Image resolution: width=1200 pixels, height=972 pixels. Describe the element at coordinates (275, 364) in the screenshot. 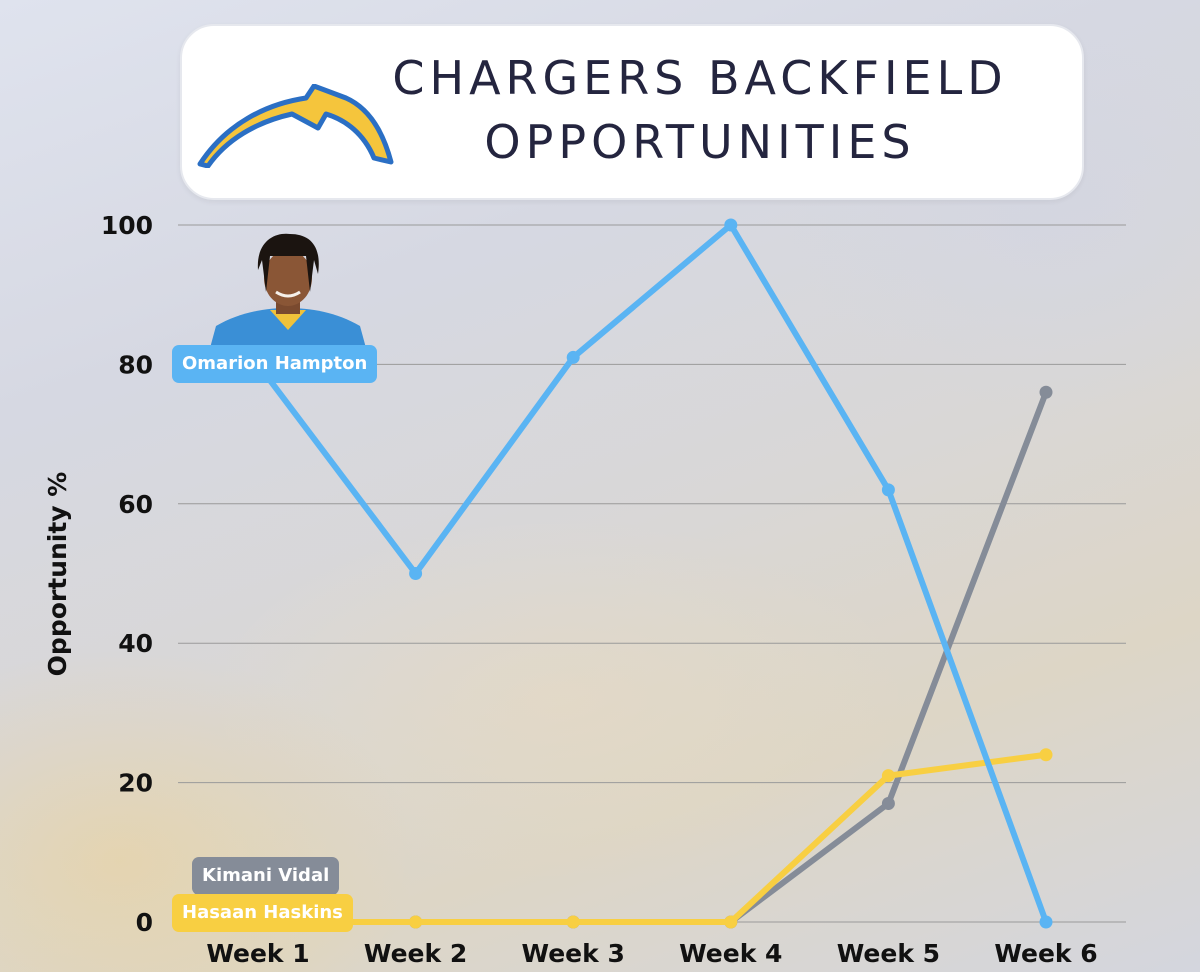

I see `legend-label-omarion-hampton: Omarion Hampton` at that location.